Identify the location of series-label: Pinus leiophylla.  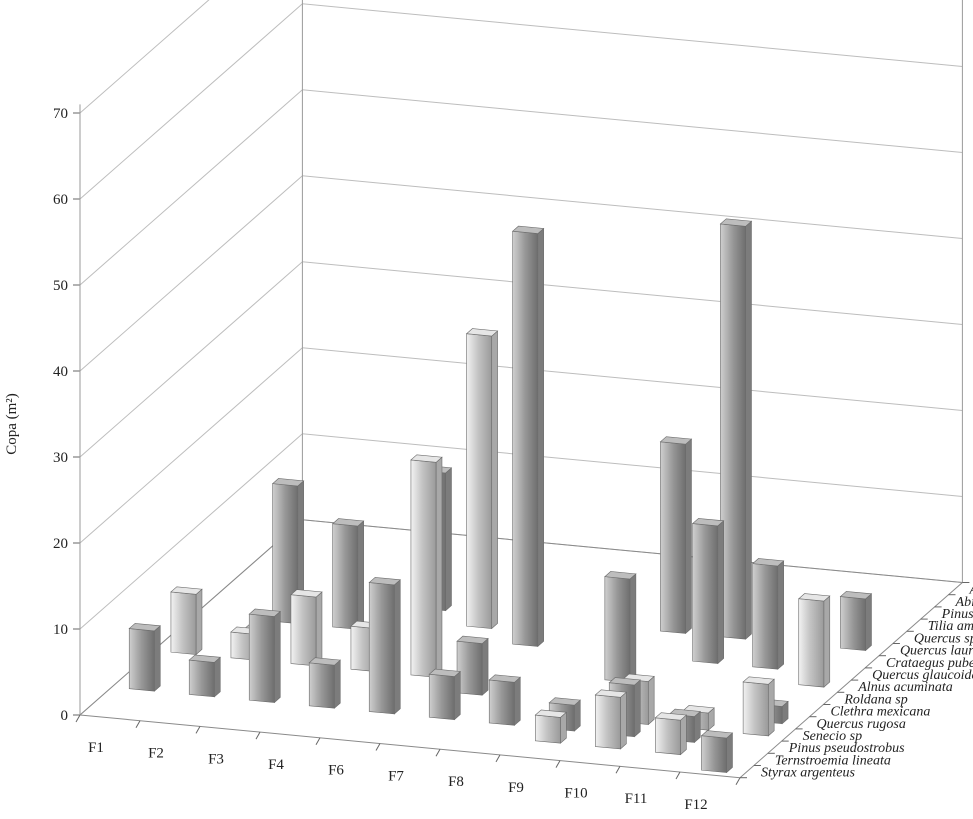
(957, 614).